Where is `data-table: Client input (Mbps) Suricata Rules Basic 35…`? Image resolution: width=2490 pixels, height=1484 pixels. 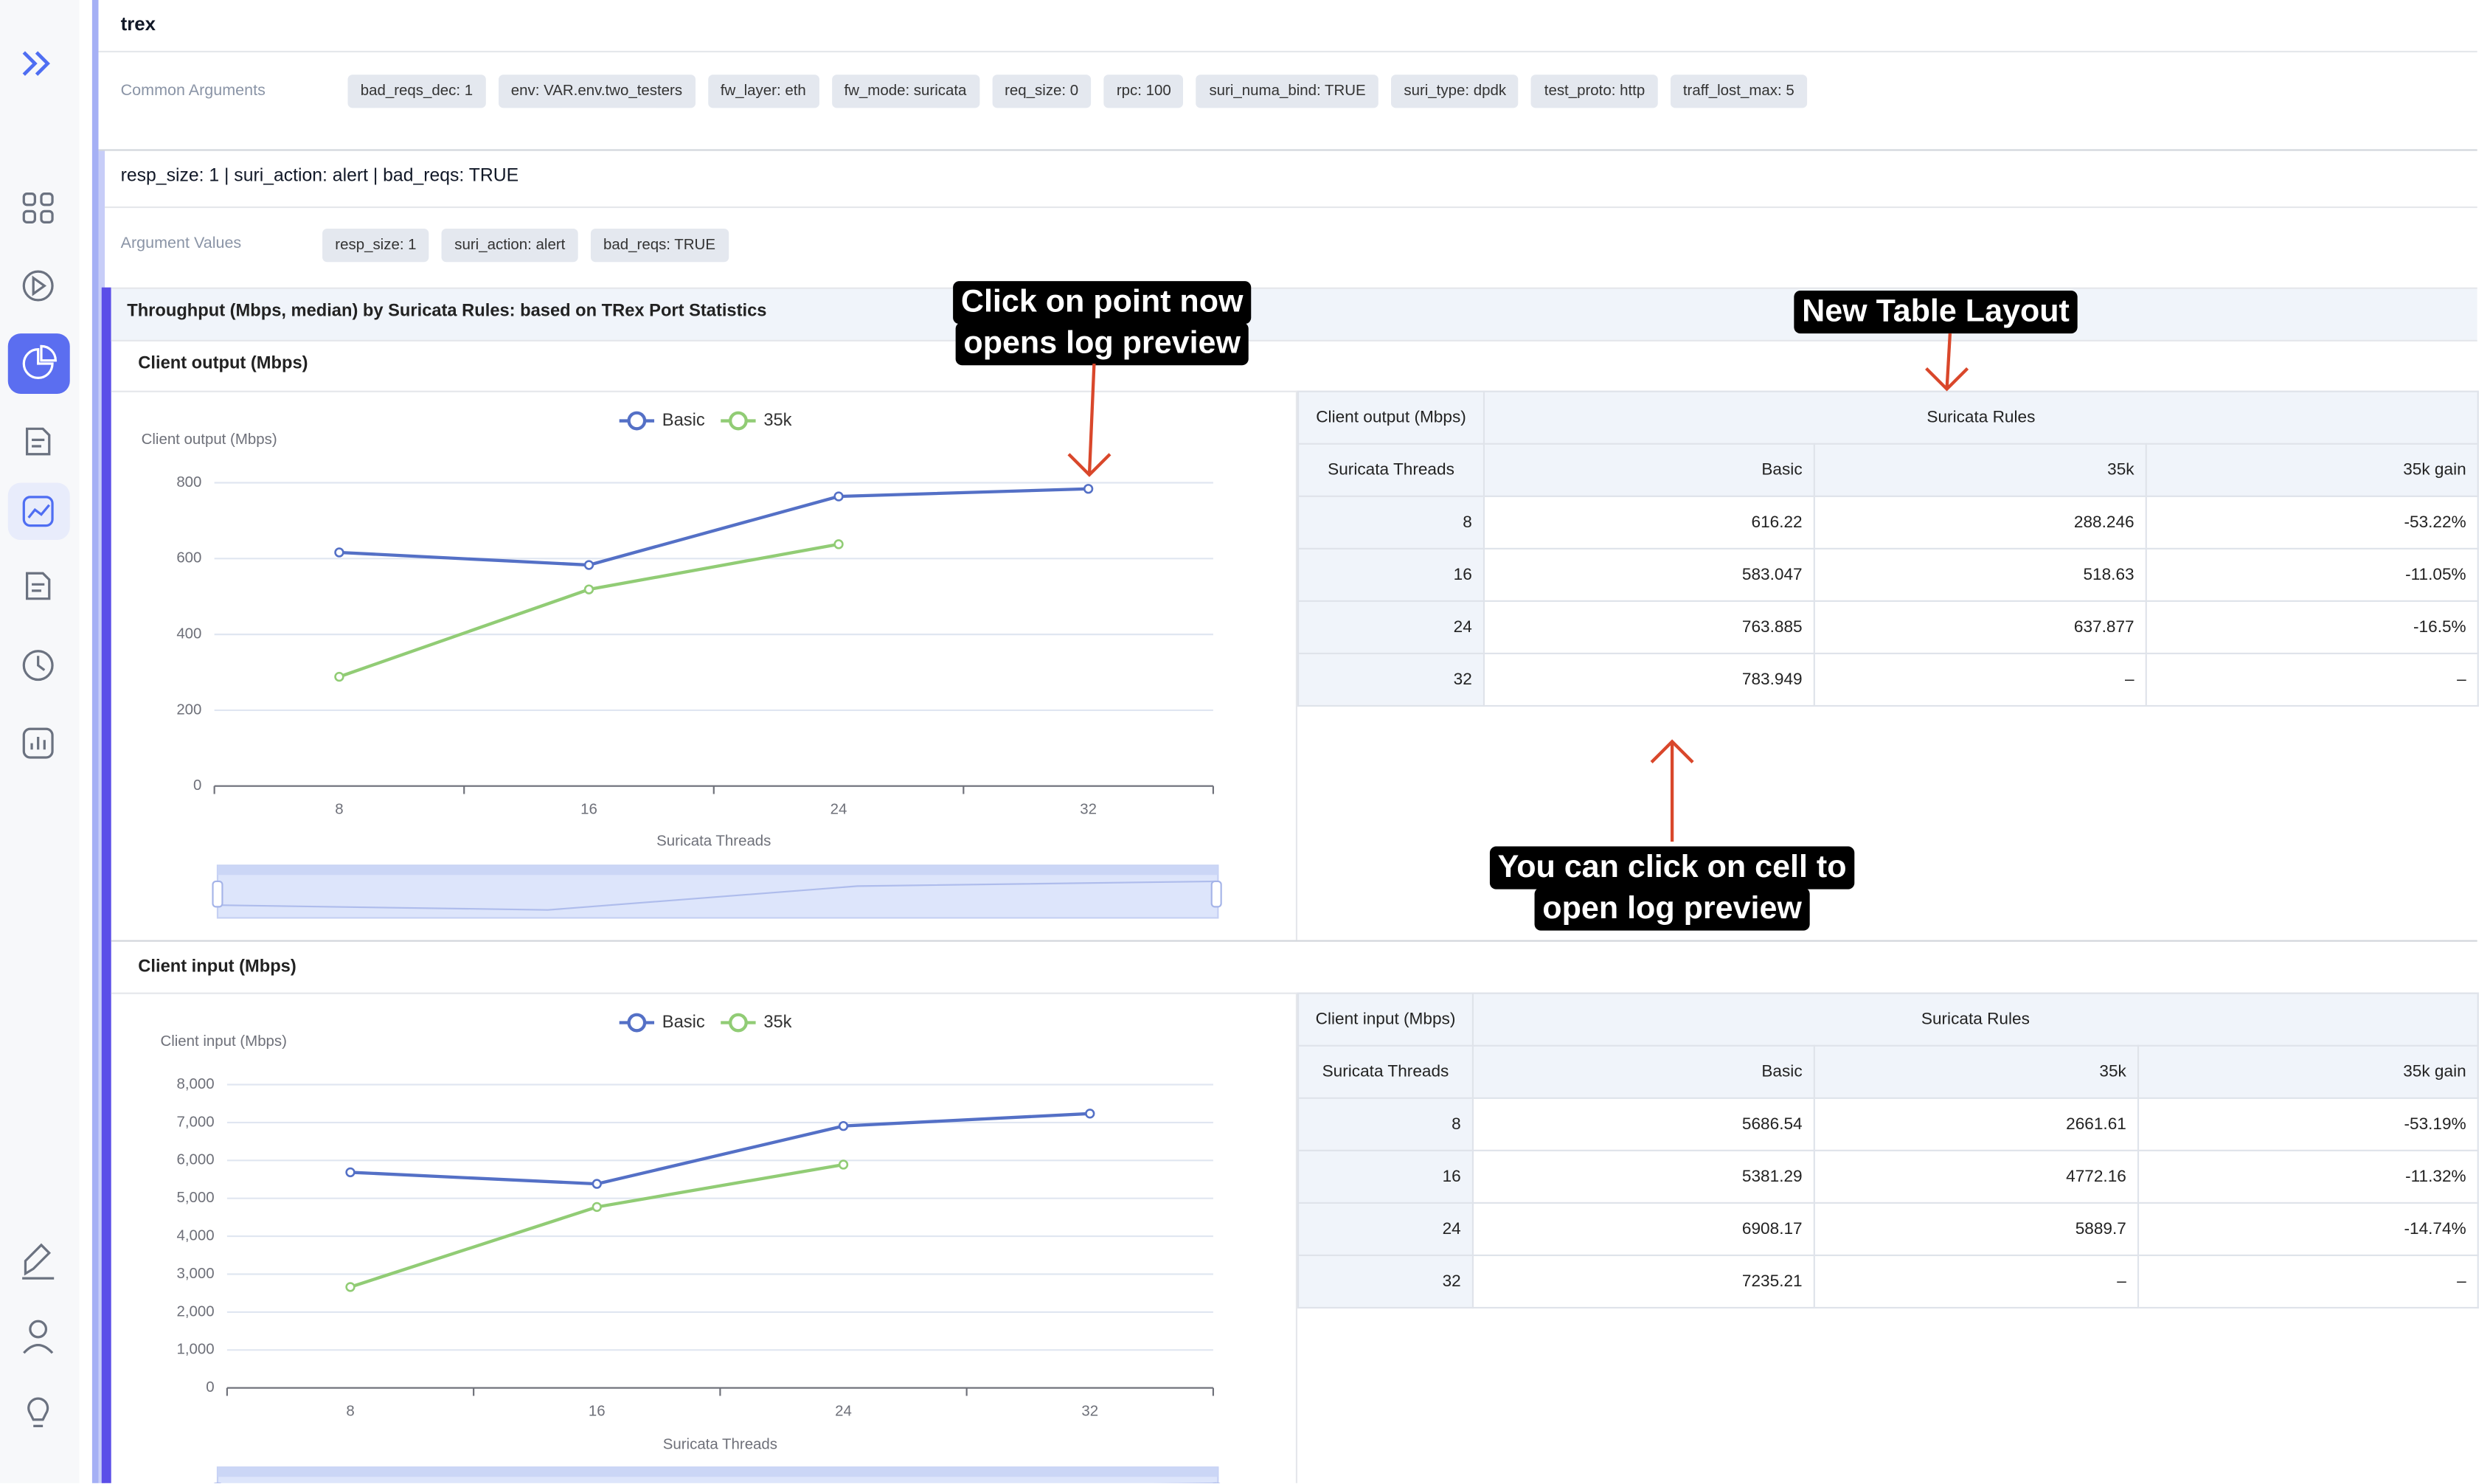
data-table: Client input (Mbps) Suricata Rules Basic 35… is located at coordinates (1888, 1150).